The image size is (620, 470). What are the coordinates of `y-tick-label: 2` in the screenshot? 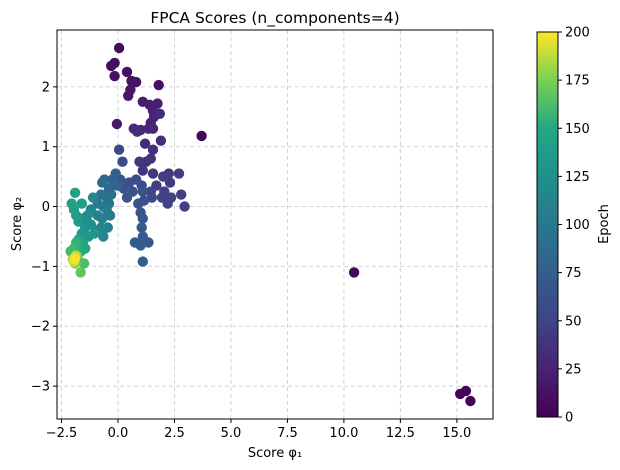 It's located at (46, 87).